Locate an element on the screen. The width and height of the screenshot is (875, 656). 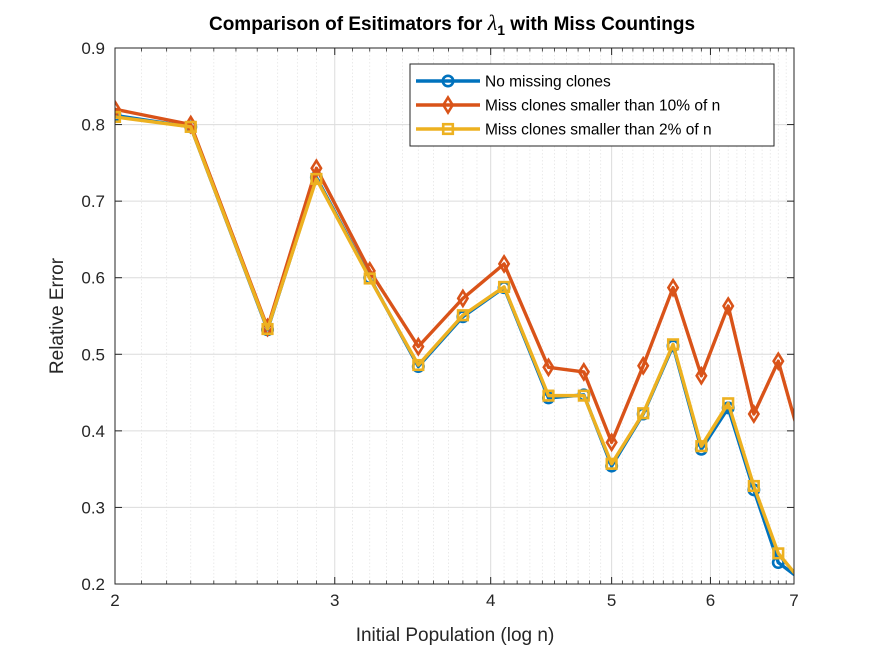
legend-label: Miss clones smaller than 2% of n is located at coordinates (598, 130).